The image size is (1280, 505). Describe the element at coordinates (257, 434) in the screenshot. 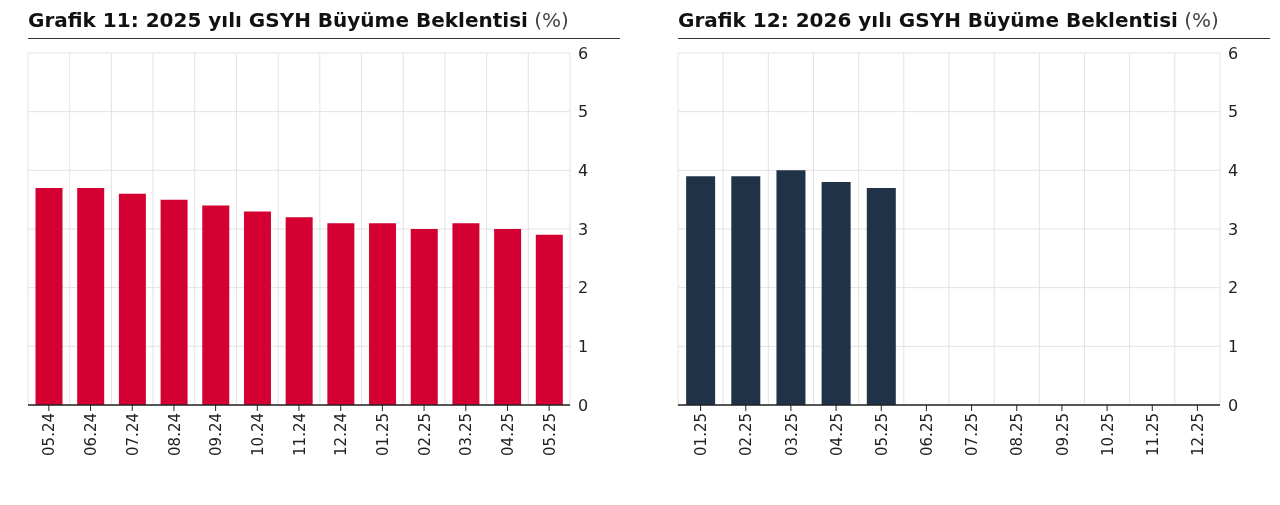

I see `x-tick-label: 10.24` at that location.